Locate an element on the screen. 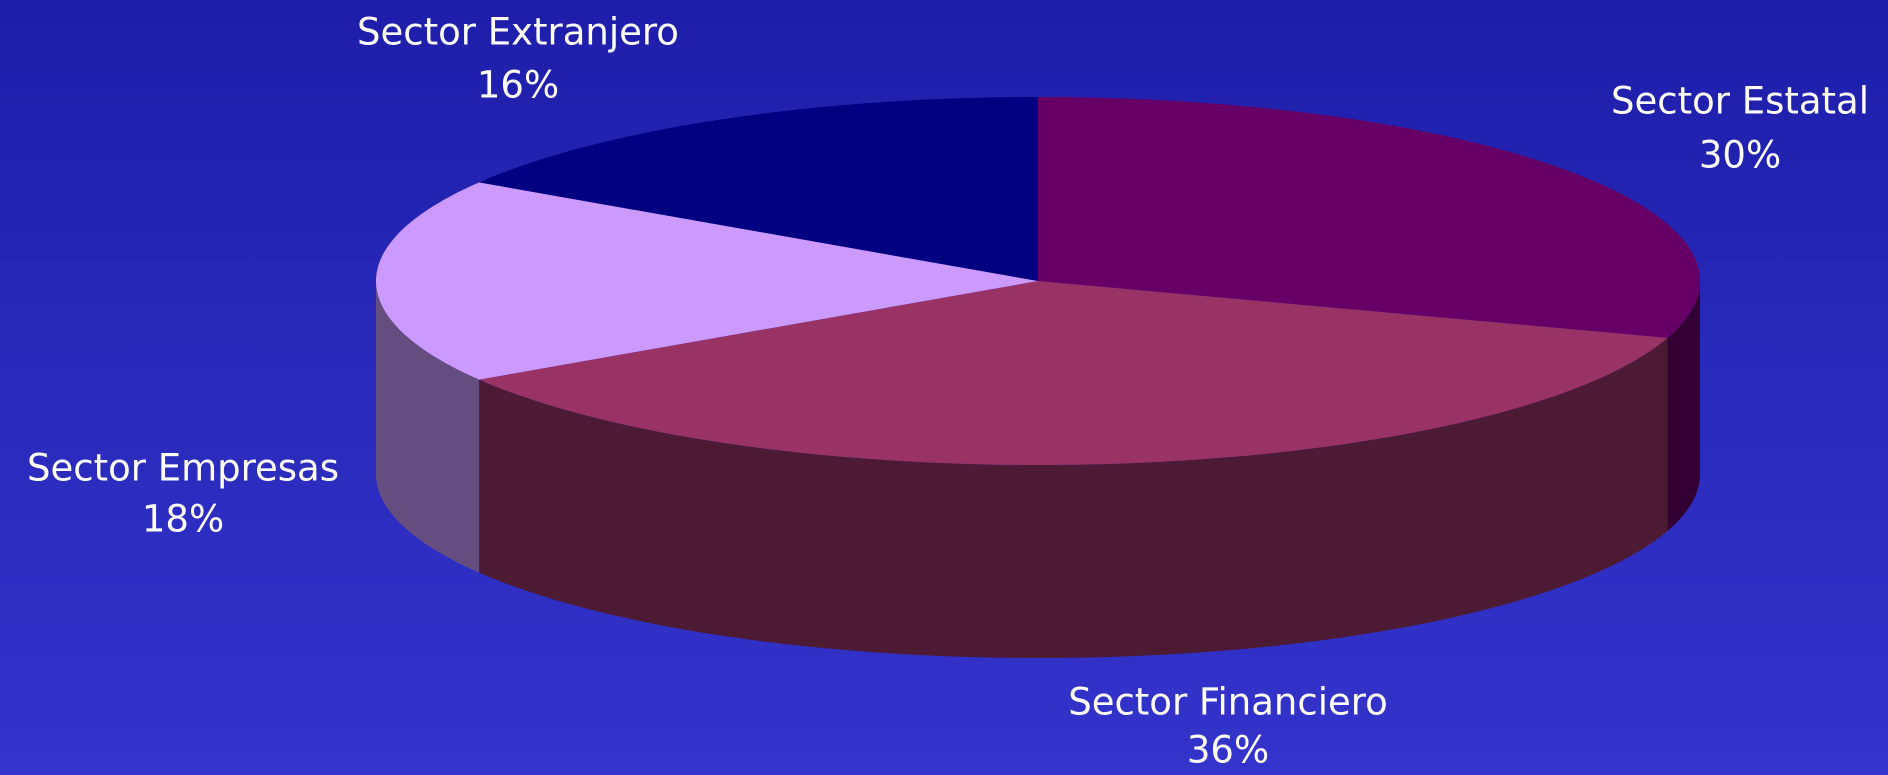 The image size is (1888, 775). slice-value-label: 30% is located at coordinates (1740, 155).